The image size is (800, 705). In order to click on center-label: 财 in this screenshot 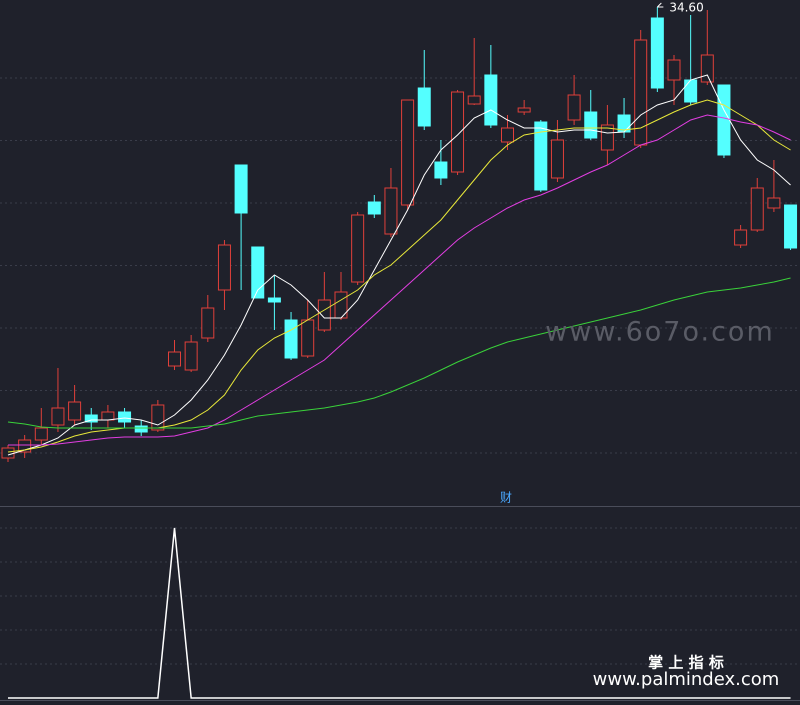, I will do `click(506, 498)`.